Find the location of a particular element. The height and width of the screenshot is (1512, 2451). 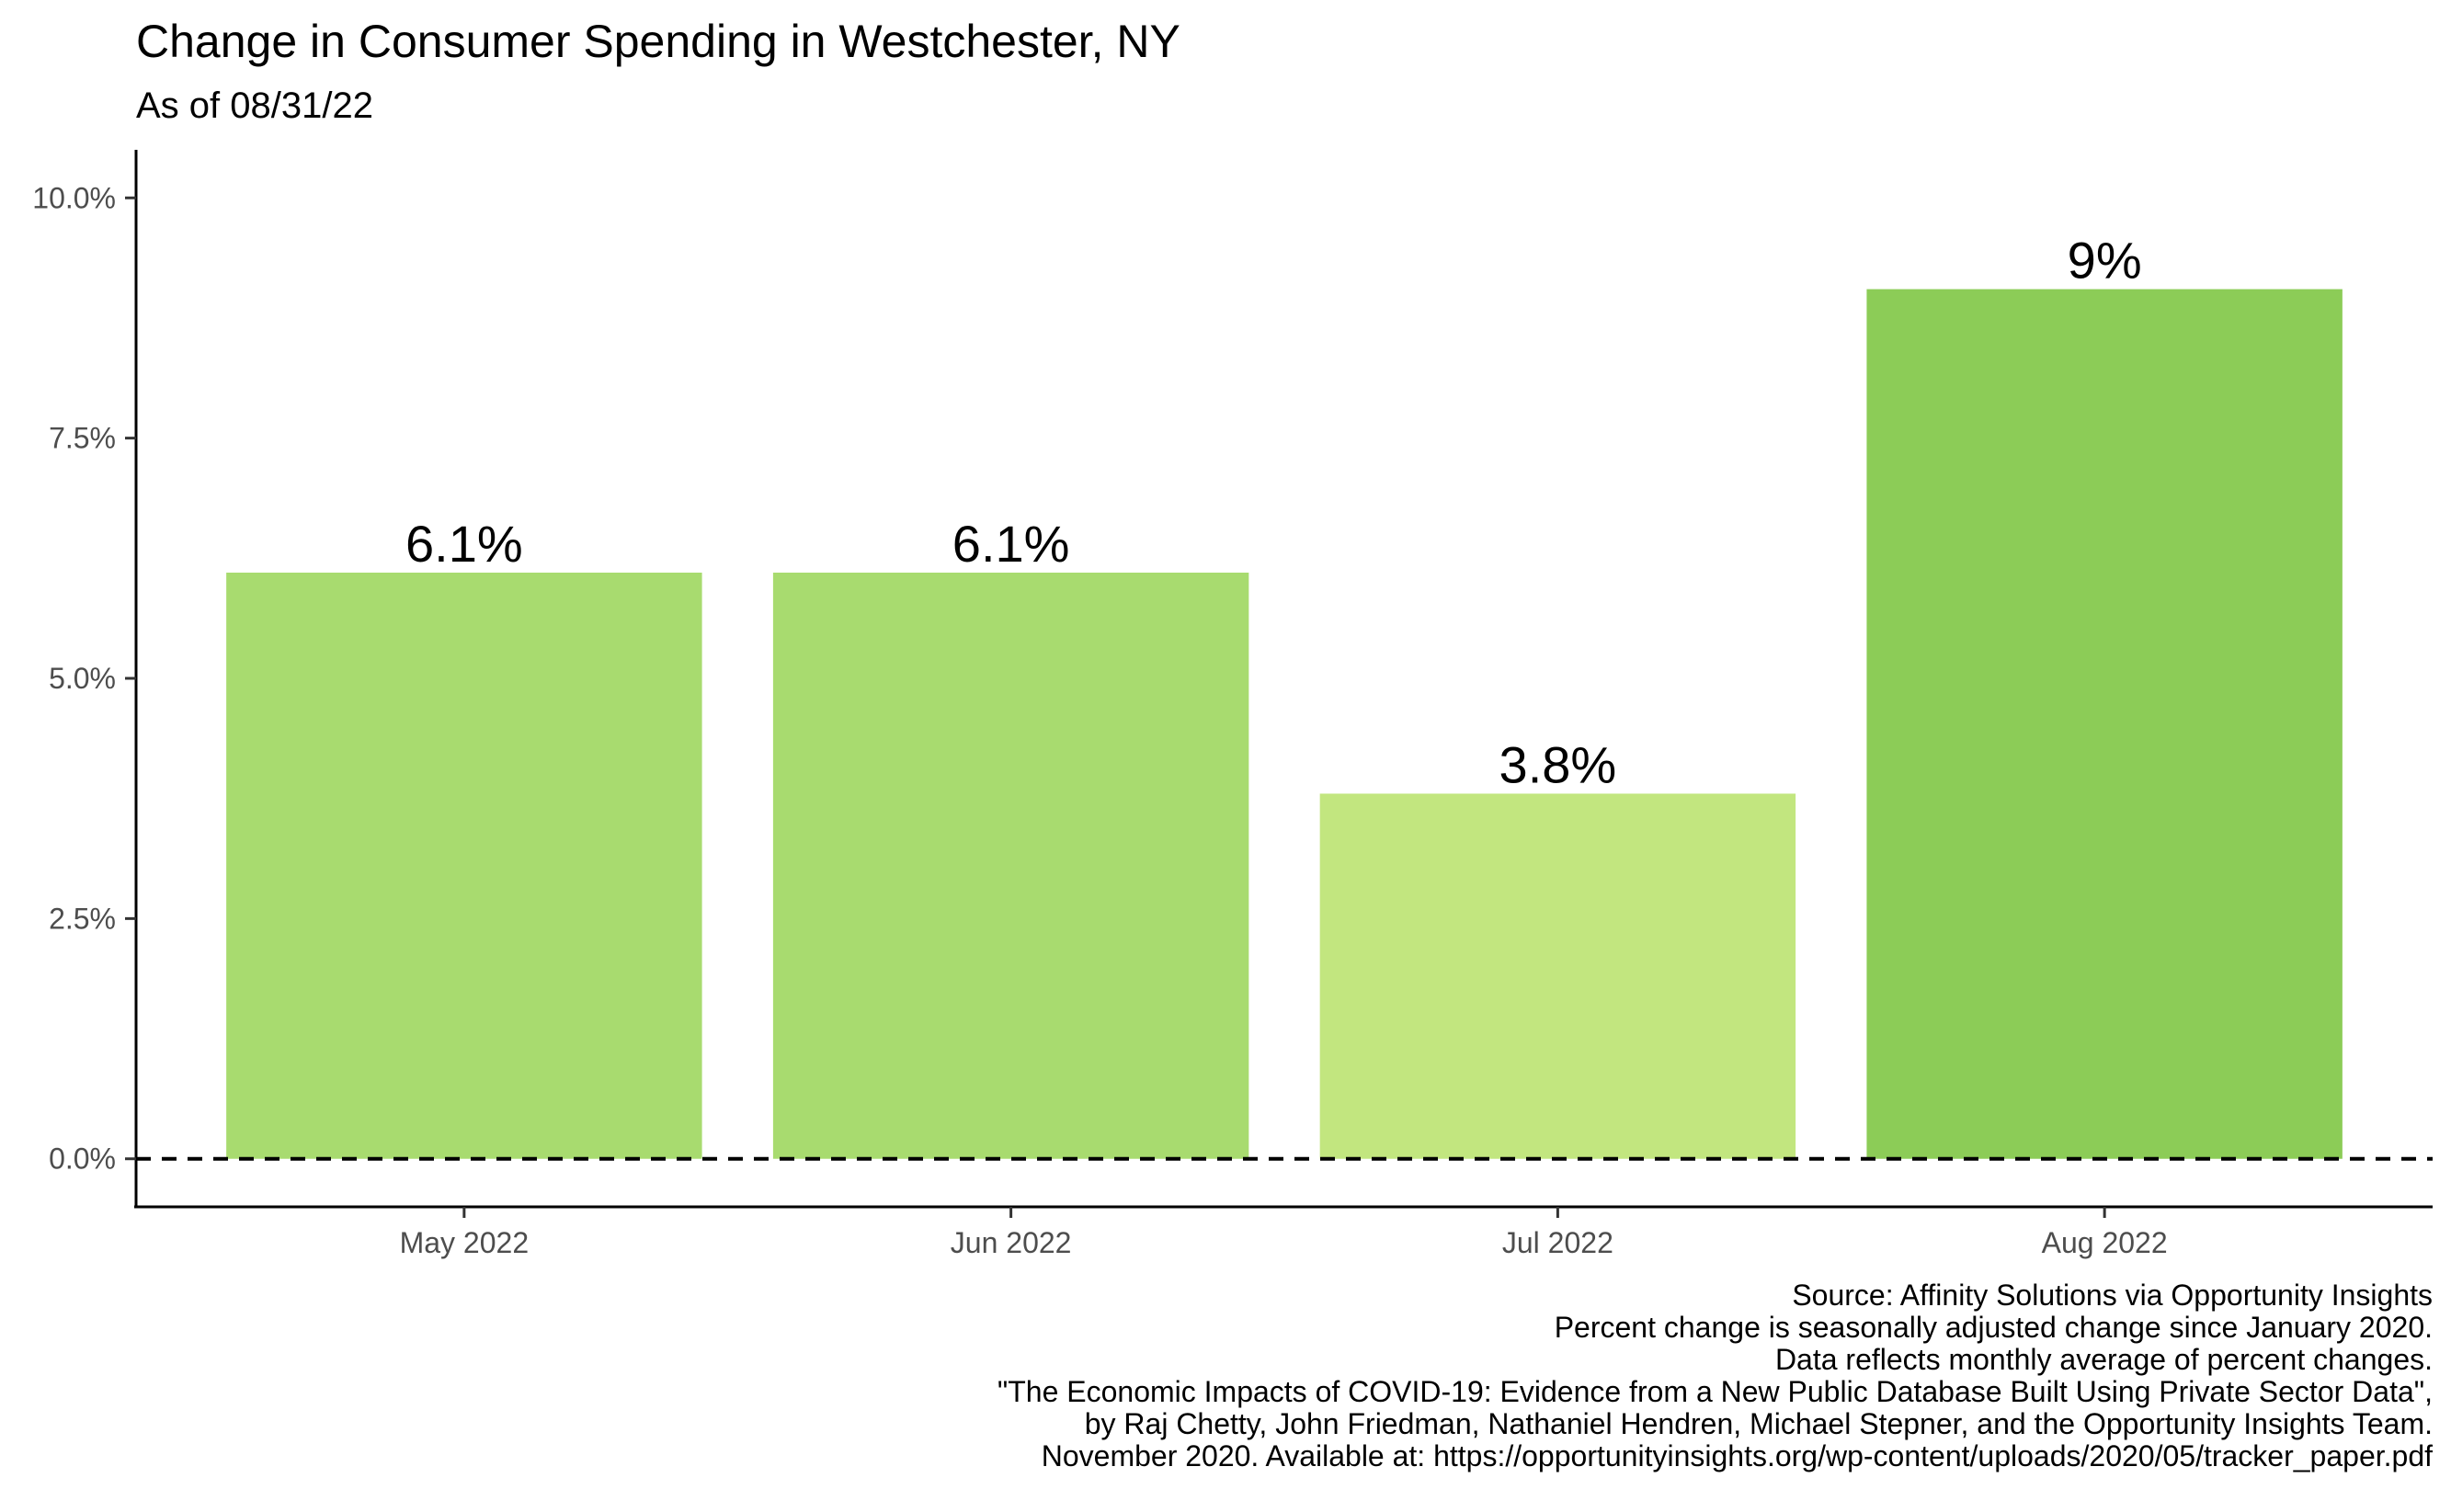

y-tick-label: 7.5% is located at coordinates (82, 439).